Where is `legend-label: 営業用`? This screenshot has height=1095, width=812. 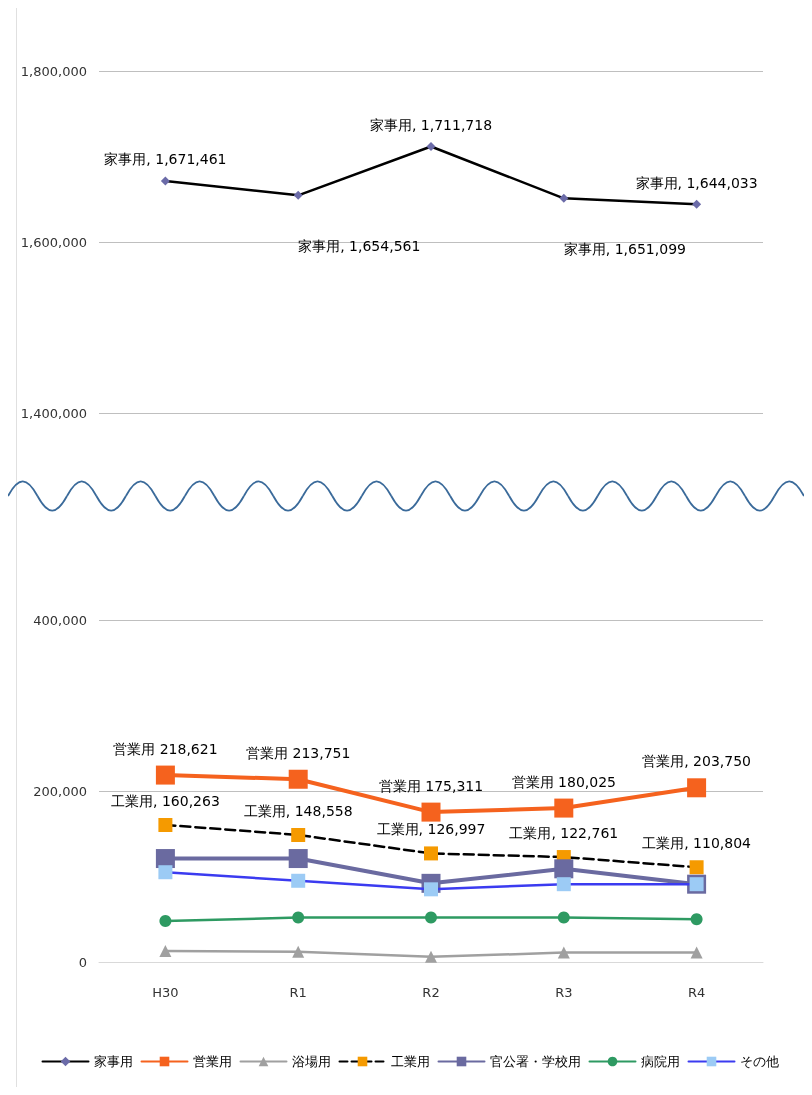 legend-label: 営業用 is located at coordinates (212, 1061).